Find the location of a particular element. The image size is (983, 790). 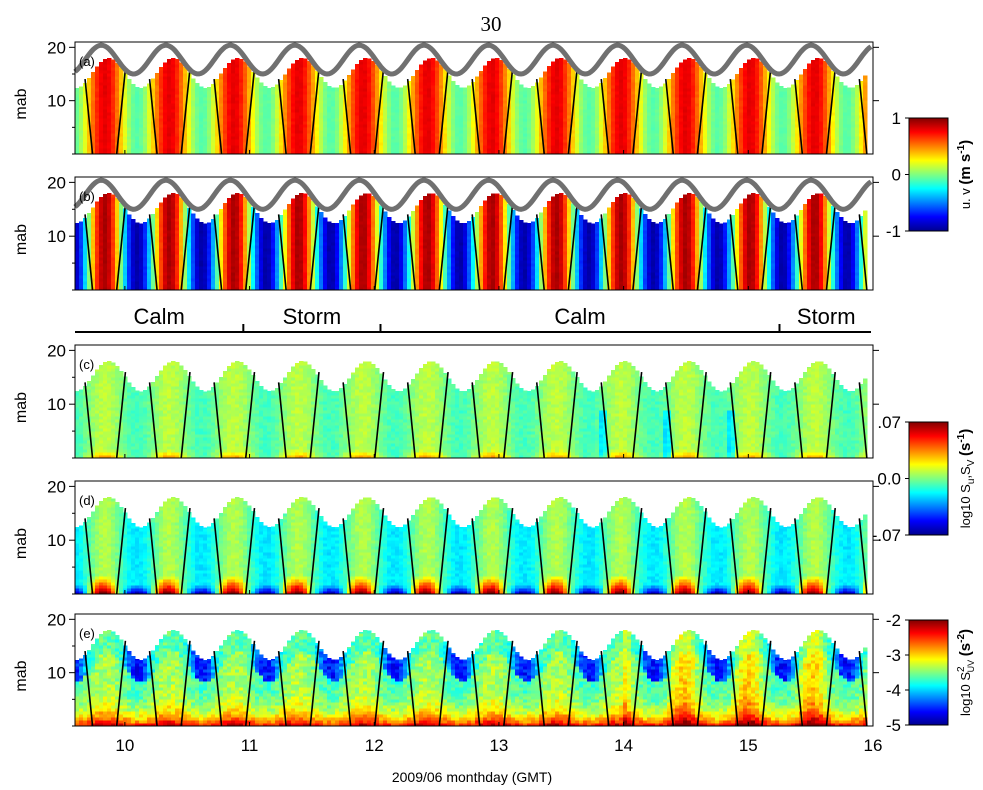

colorbar-label: u. v (m s-1) is located at coordinates (965, 174).